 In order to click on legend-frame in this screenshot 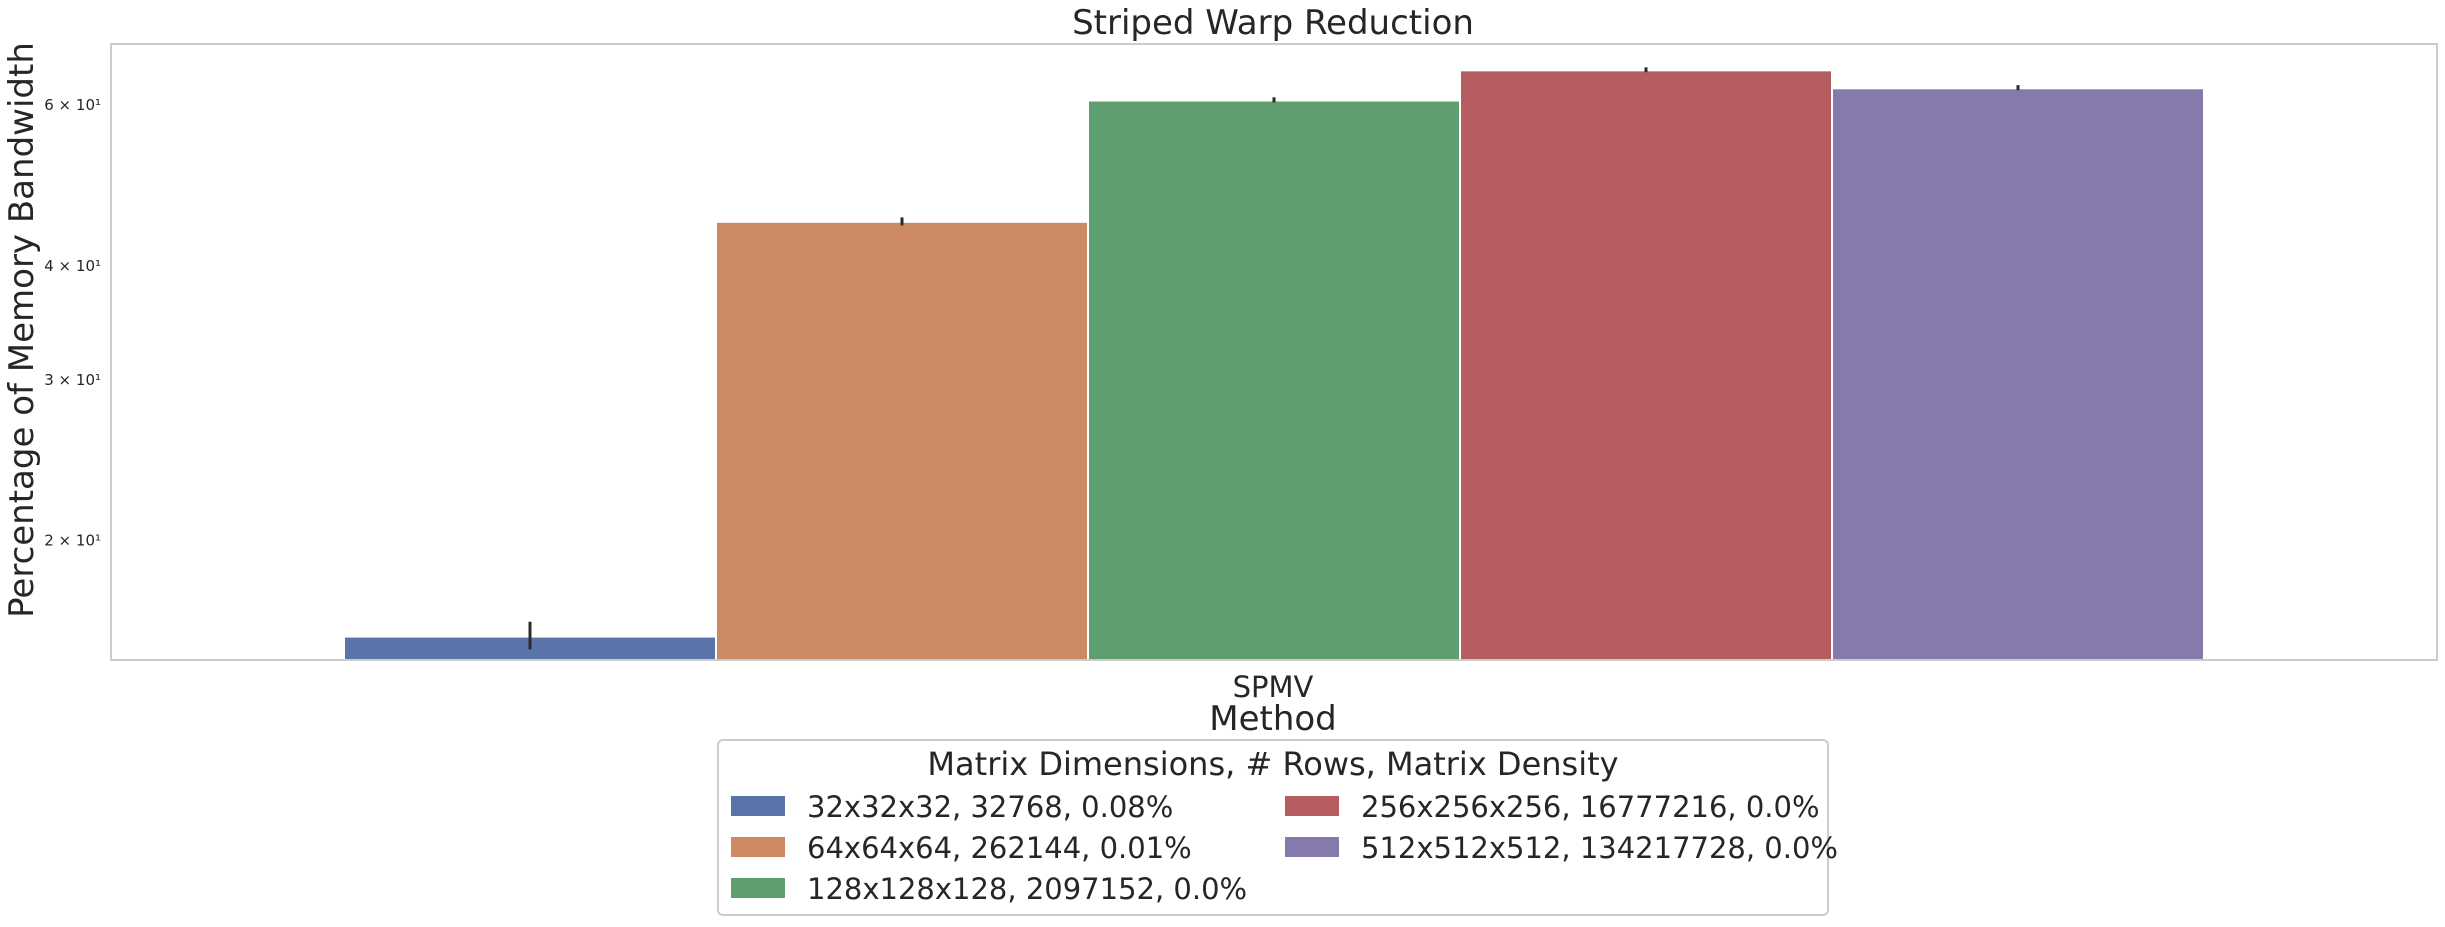, I will do `click(1273, 827)`.